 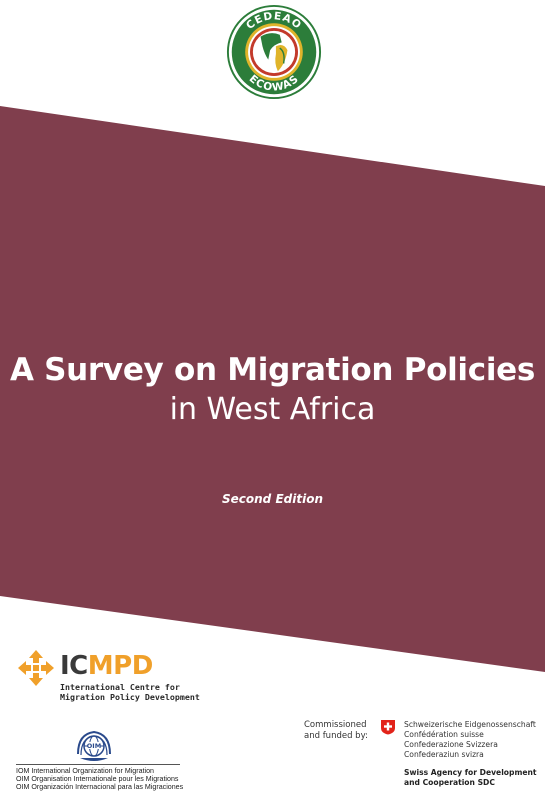 I want to click on cover-title: A Survey on Migration Policies, so click(x=272, y=370).